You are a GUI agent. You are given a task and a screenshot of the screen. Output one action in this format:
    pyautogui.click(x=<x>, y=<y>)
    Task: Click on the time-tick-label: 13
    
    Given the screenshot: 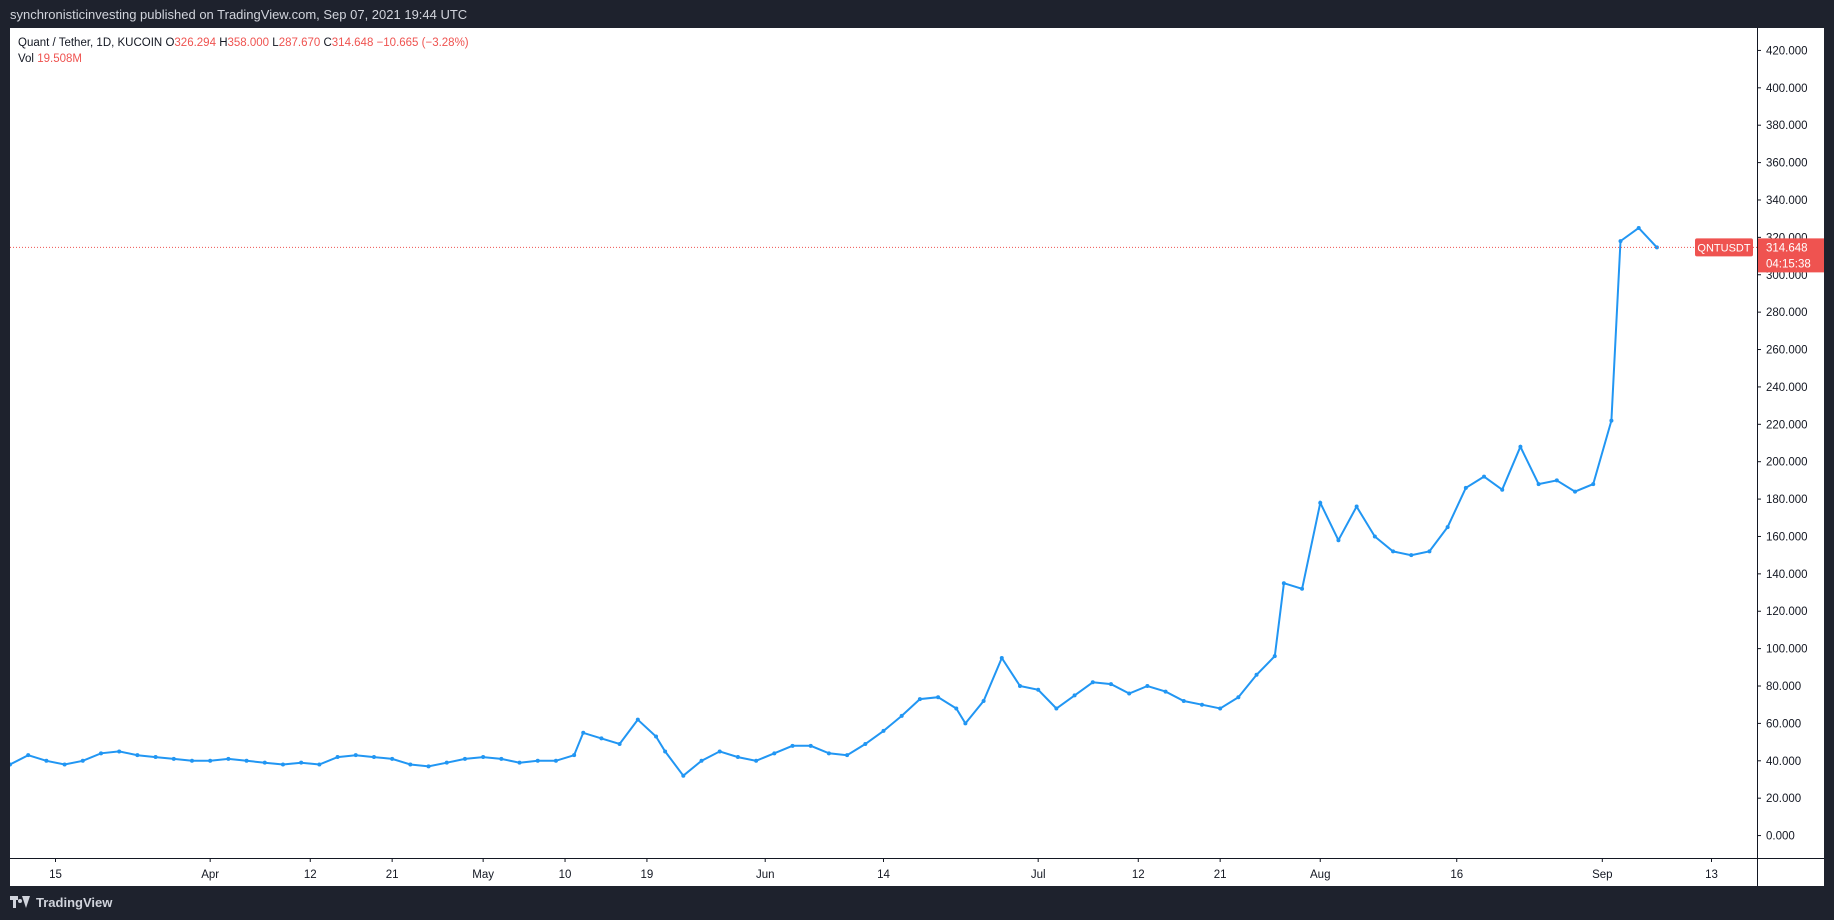 What is the action you would take?
    pyautogui.click(x=1711, y=875)
    